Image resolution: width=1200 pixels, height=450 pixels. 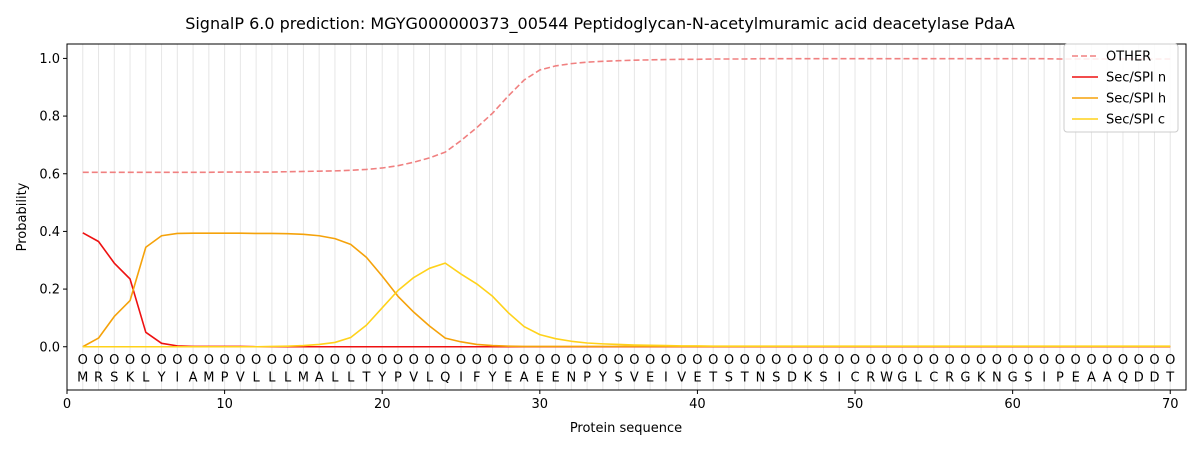 What do you see at coordinates (871, 360) in the screenshot?
I see `region-label-51: O` at bounding box center [871, 360].